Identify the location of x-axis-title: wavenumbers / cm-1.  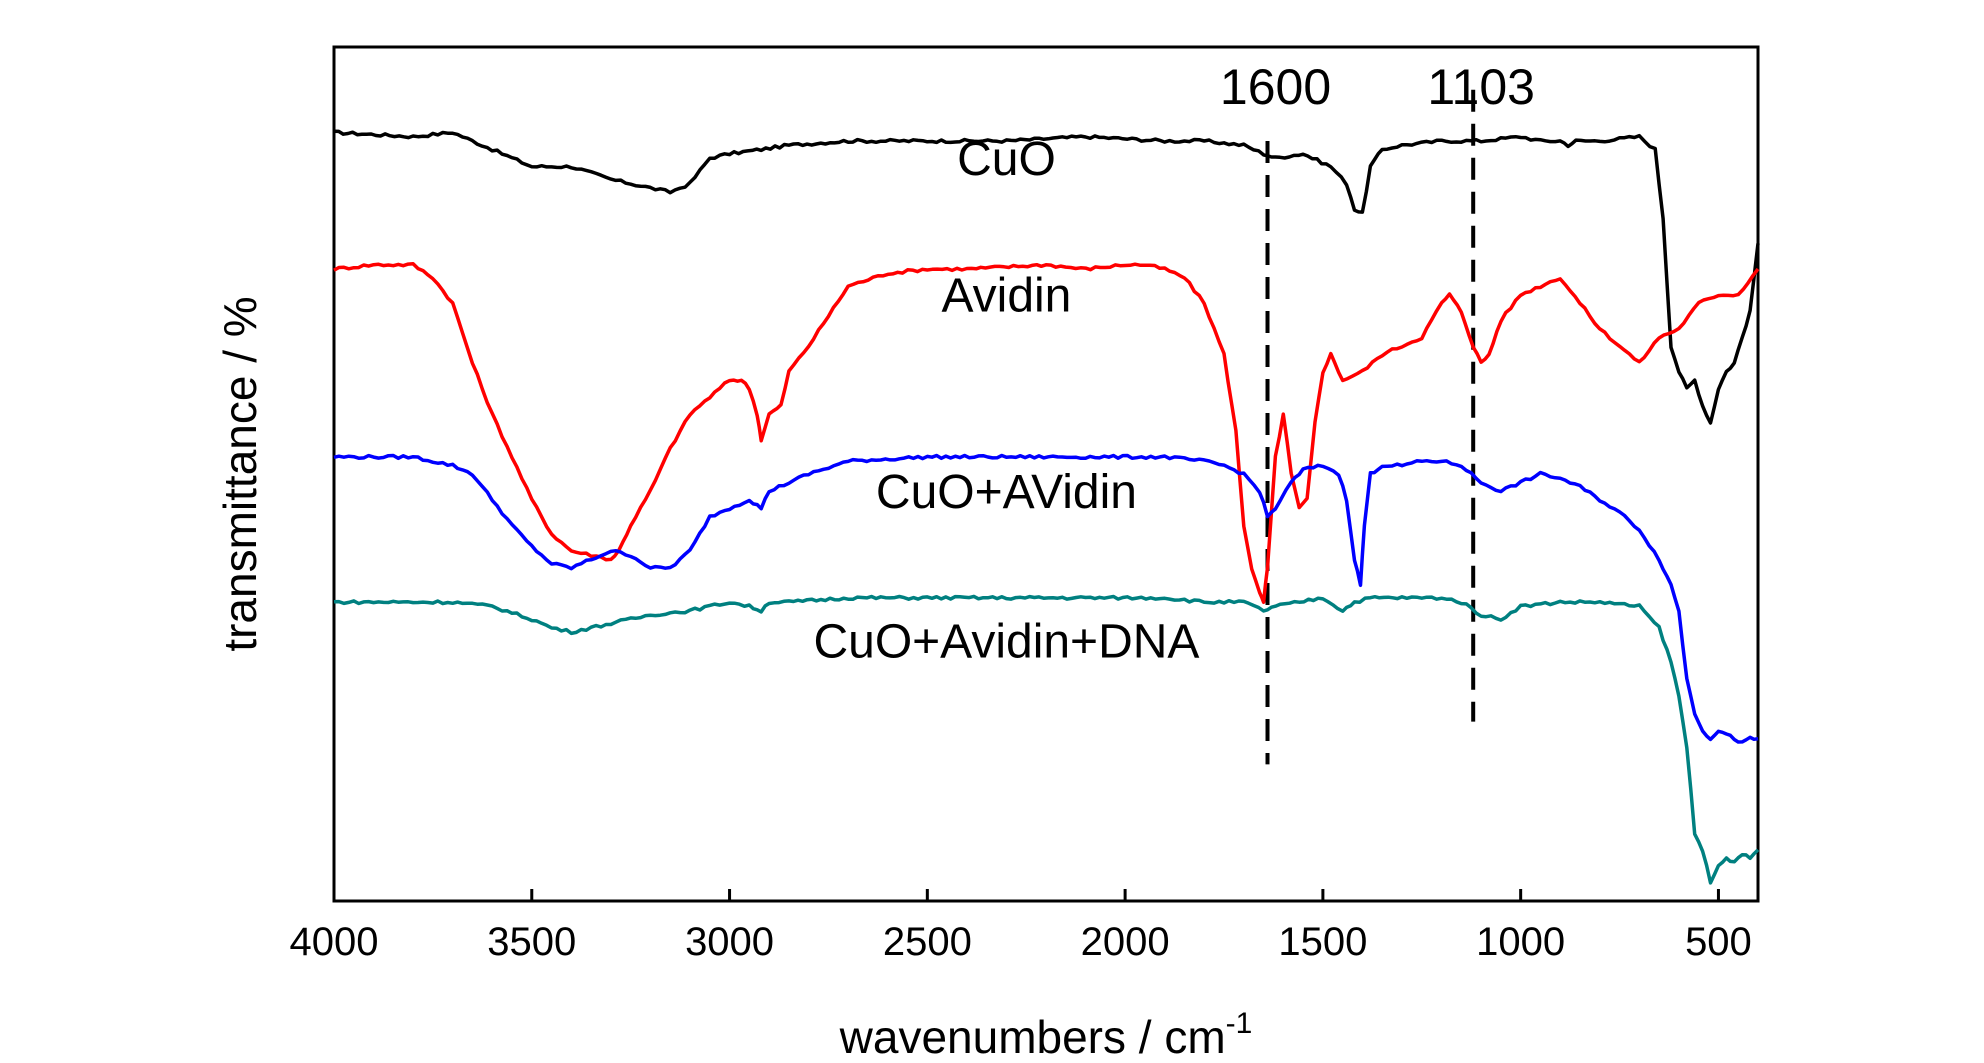
(1046, 1035).